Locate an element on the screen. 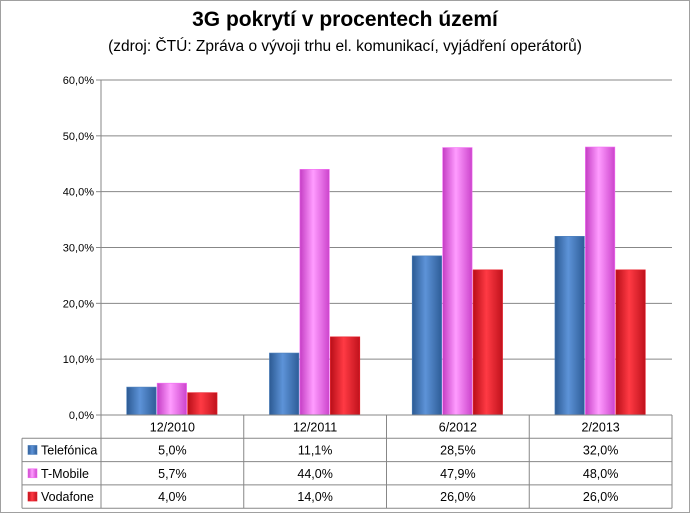  data-label: 5,7% is located at coordinates (172, 474).